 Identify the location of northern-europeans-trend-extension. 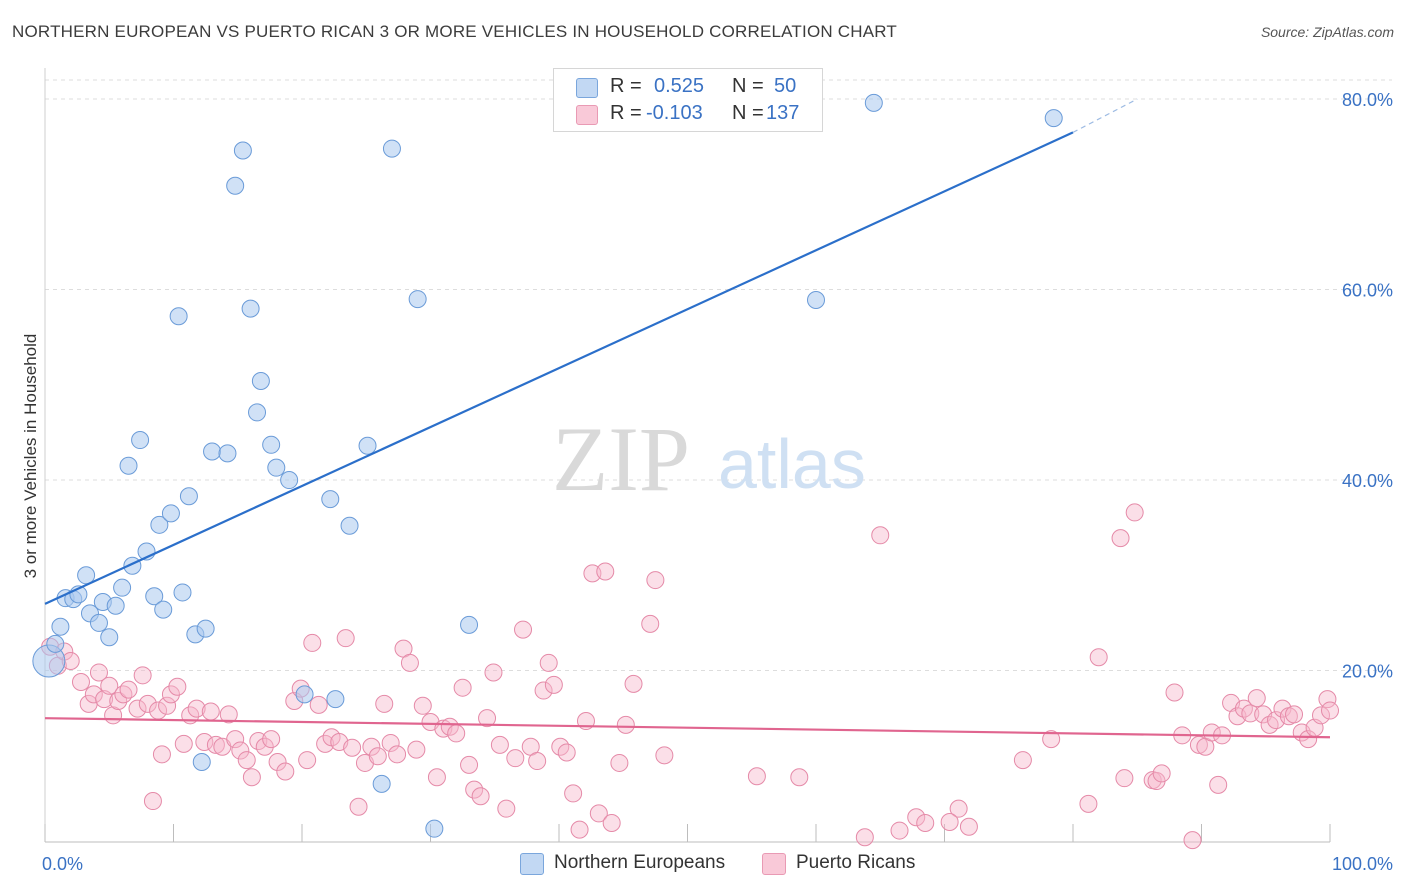
(1105, 115).